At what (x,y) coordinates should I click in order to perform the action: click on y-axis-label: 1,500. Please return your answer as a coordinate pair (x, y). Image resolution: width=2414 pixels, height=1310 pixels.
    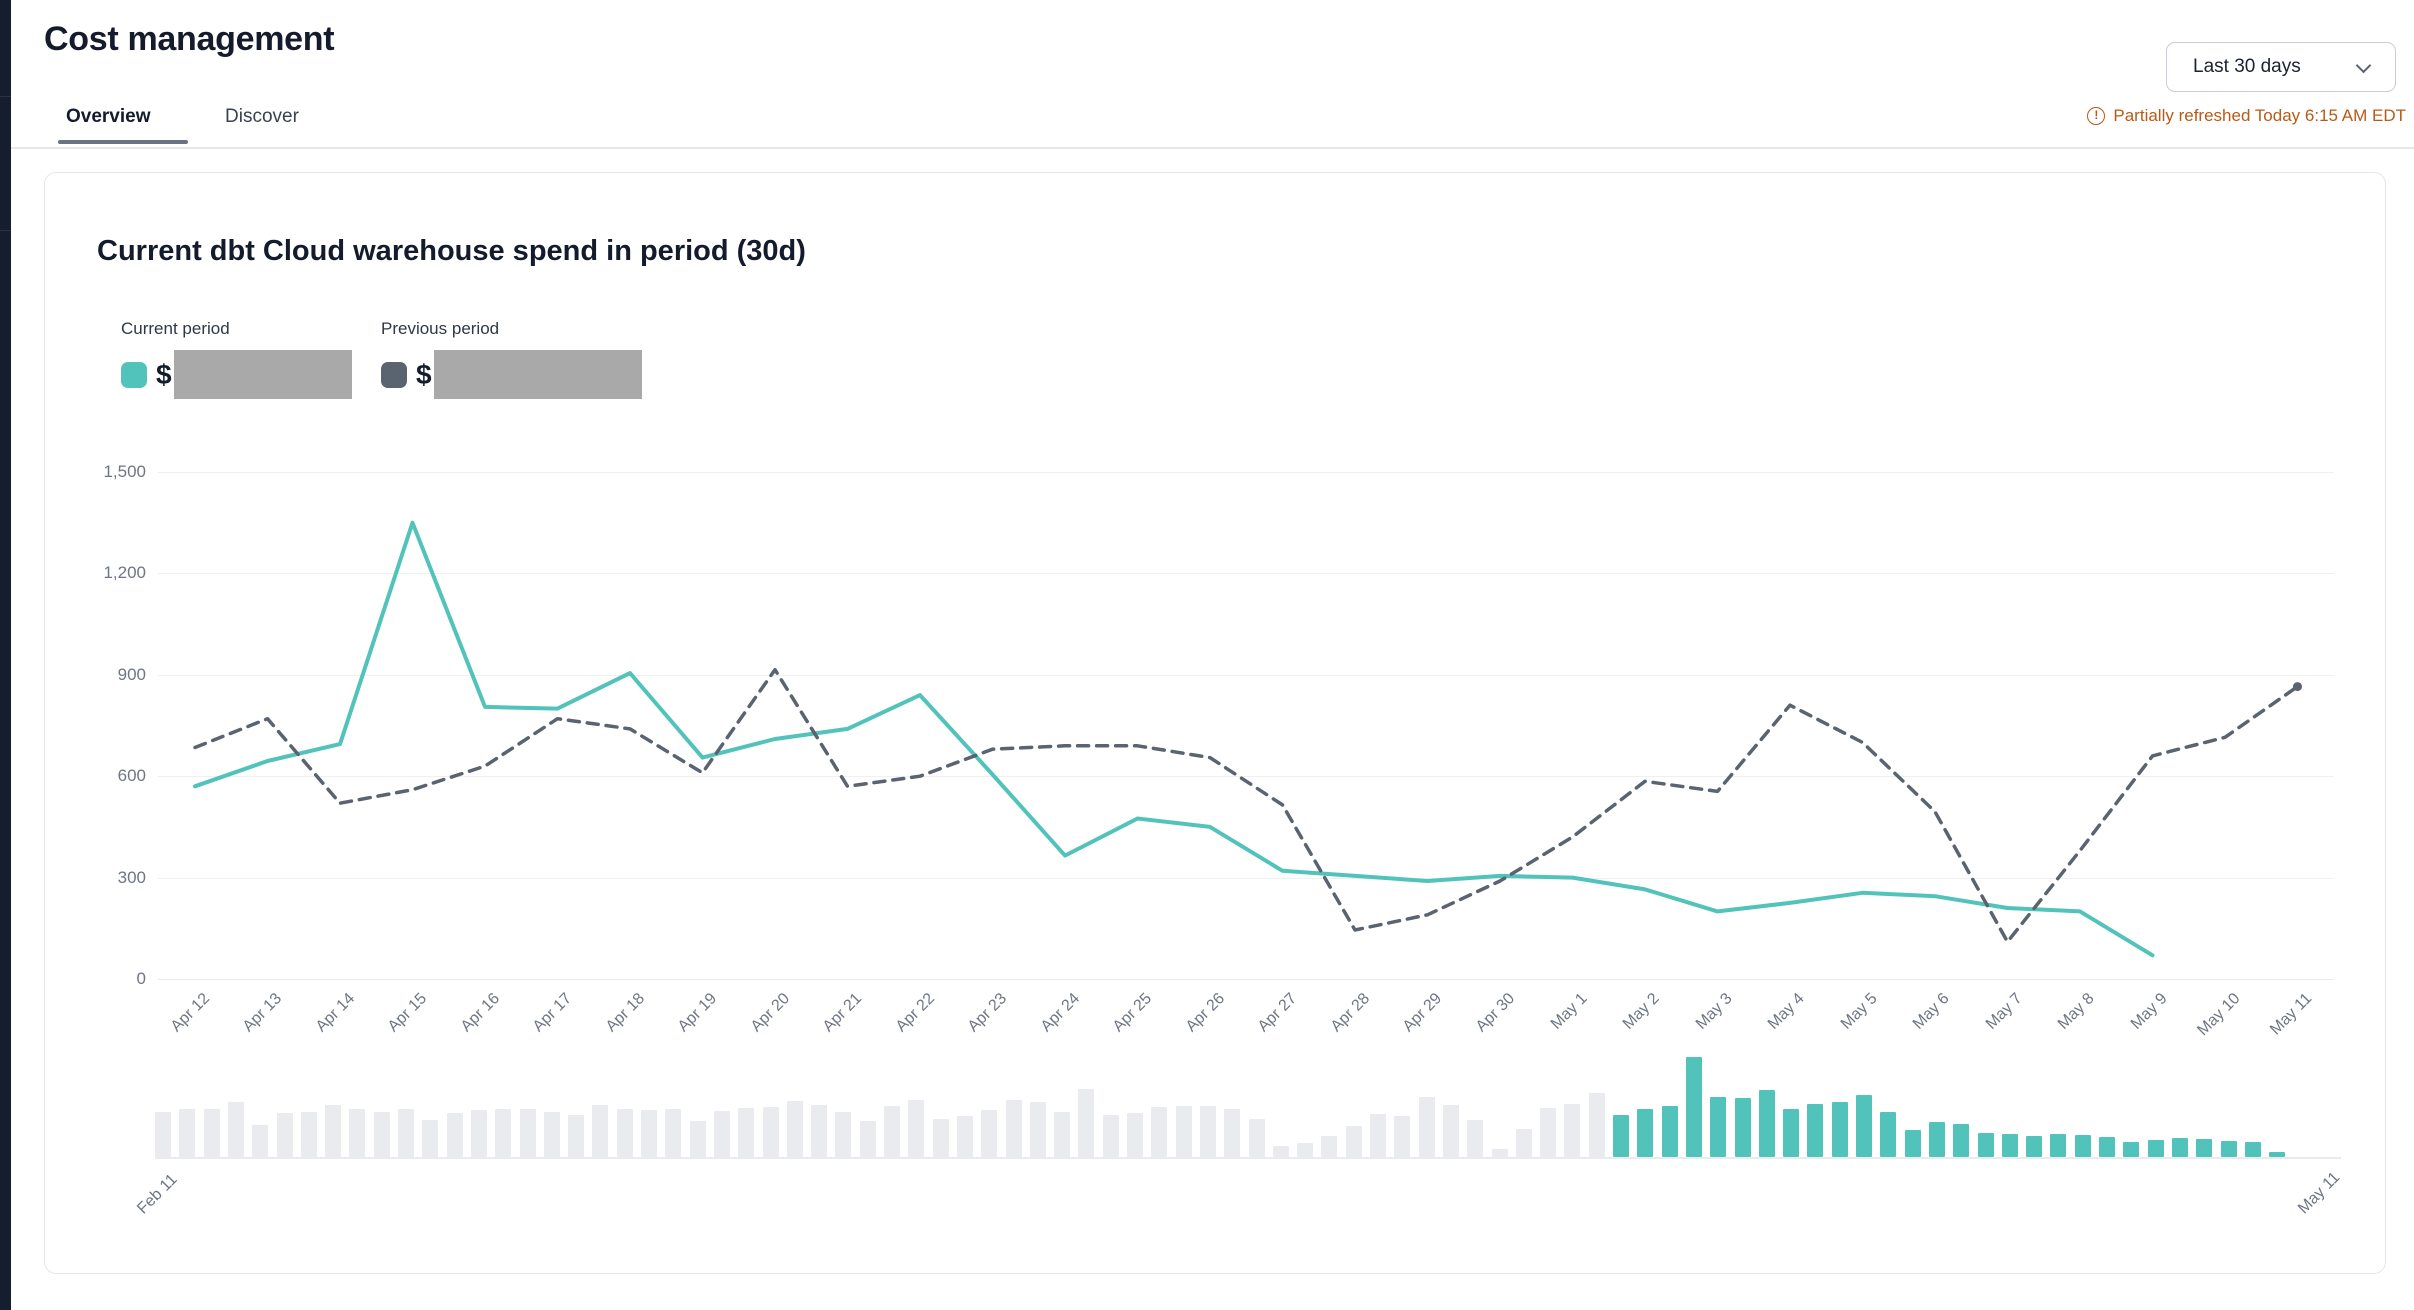
    Looking at the image, I should click on (124, 471).